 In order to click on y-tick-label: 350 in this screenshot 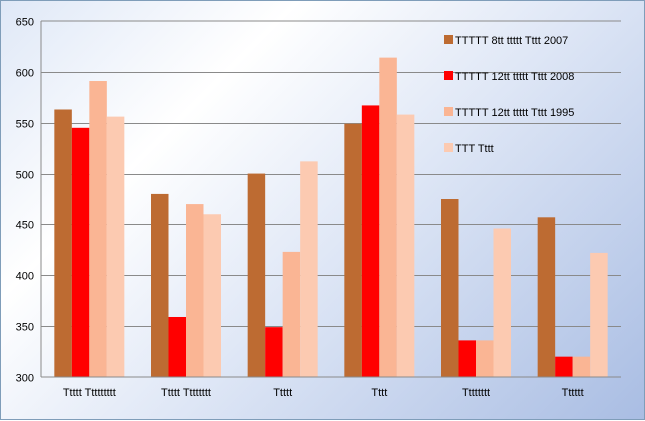, I will do `click(25, 328)`.